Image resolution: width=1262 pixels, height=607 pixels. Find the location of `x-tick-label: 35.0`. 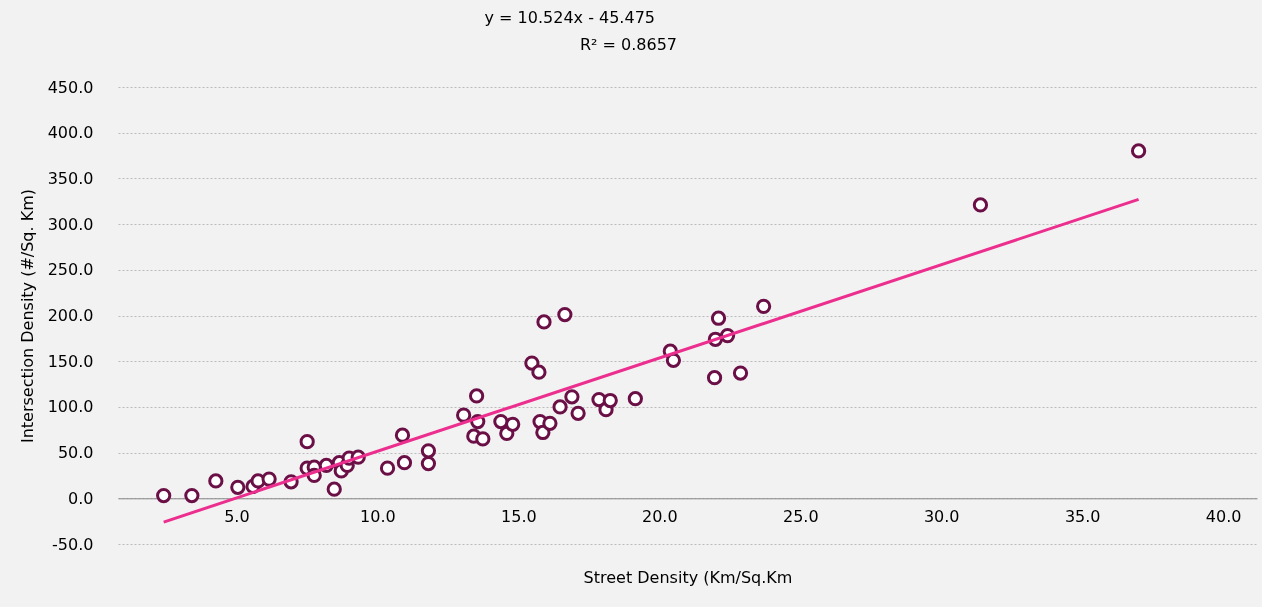

x-tick-label: 35.0 is located at coordinates (1082, 516).